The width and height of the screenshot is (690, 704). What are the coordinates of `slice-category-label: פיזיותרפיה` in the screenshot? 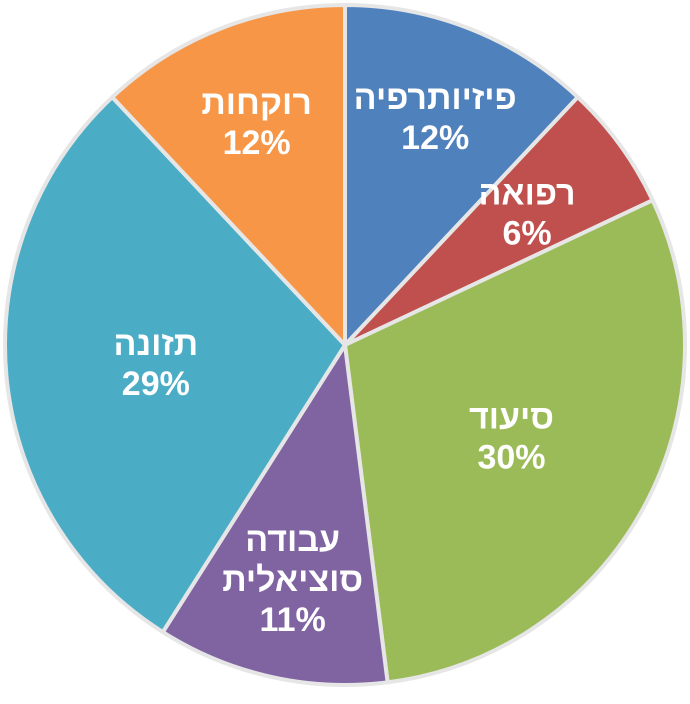 It's located at (435, 98).